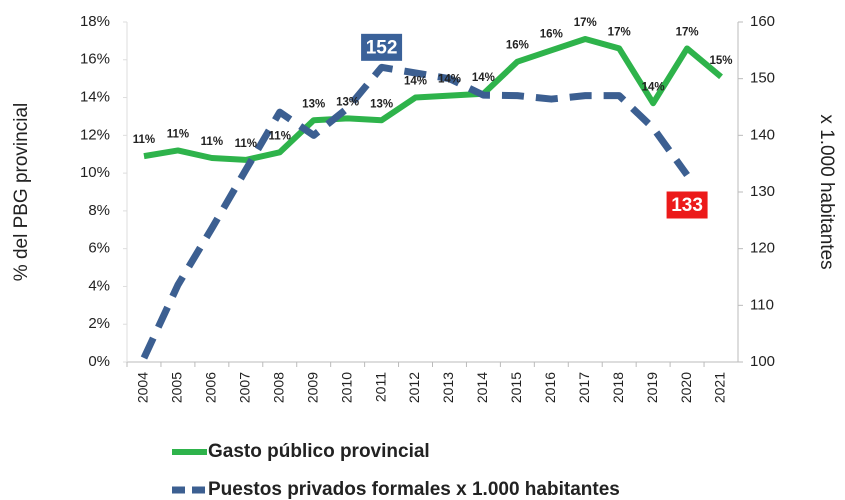 The width and height of the screenshot is (845, 500). What do you see at coordinates (516, 387) in the screenshot?
I see `x-tick-label: 2015` at bounding box center [516, 387].